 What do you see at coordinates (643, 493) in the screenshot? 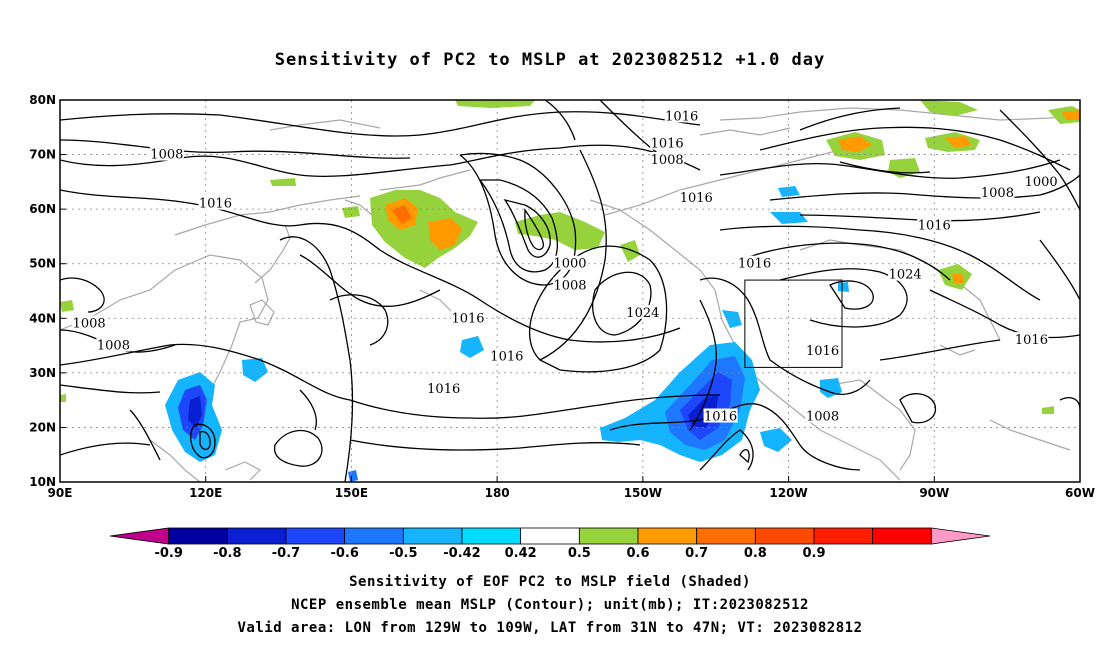
I see `lon-tick-label: 150W` at bounding box center [643, 493].